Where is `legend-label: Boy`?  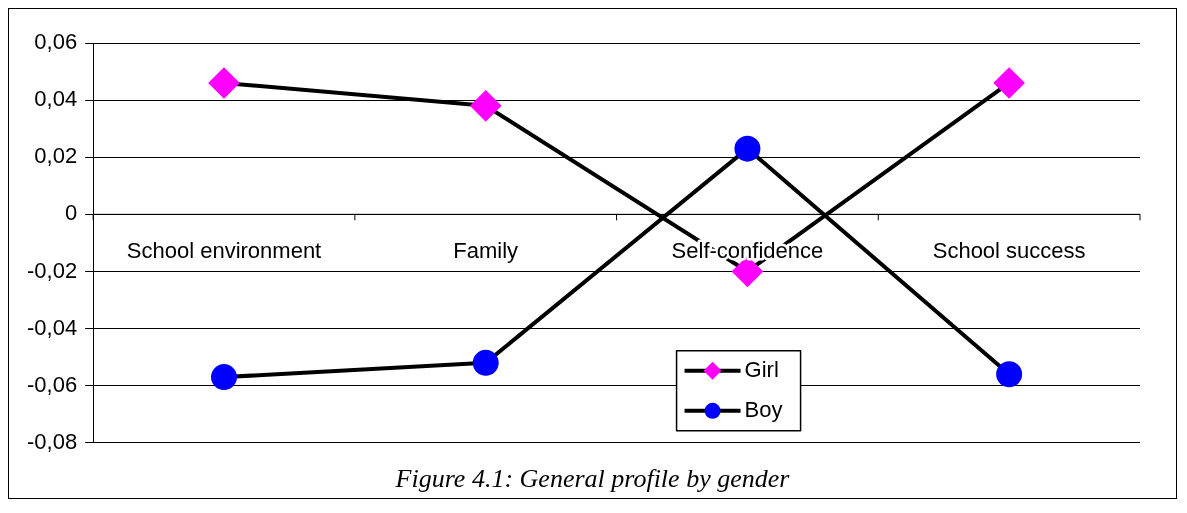
legend-label: Boy is located at coordinates (763, 409).